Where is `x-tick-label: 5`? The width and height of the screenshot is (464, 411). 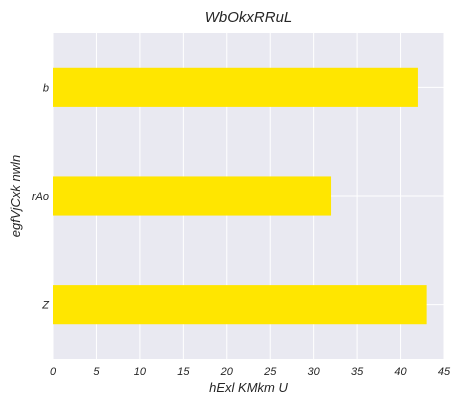
x-tick-label: 5 is located at coordinates (96, 372).